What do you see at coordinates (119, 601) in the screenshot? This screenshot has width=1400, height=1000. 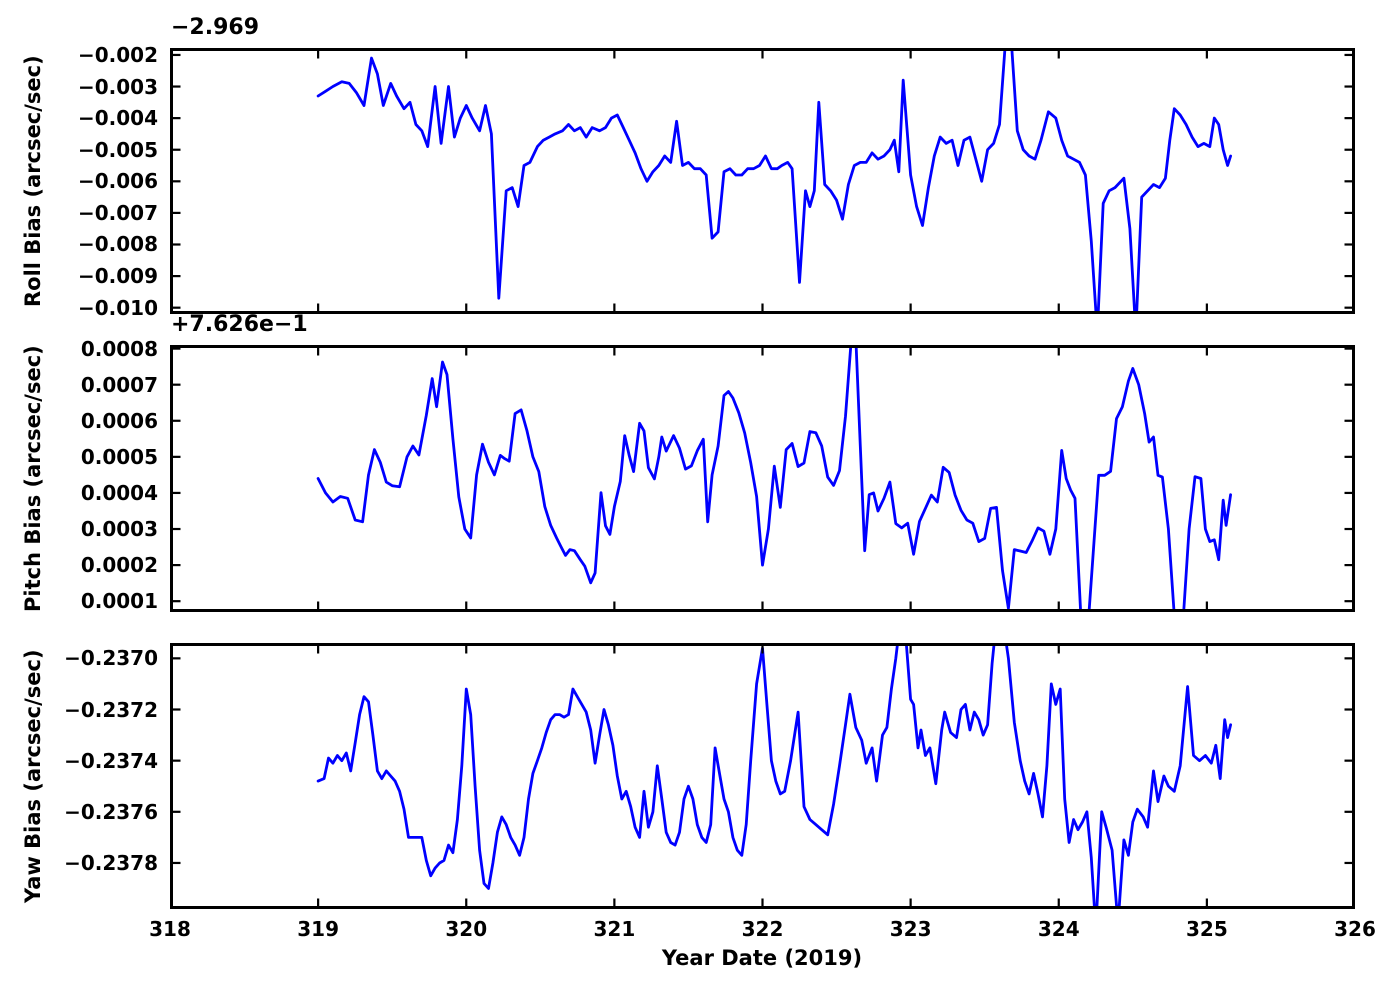 I see `pitch-bias-y-tick-label: 0.0001` at bounding box center [119, 601].